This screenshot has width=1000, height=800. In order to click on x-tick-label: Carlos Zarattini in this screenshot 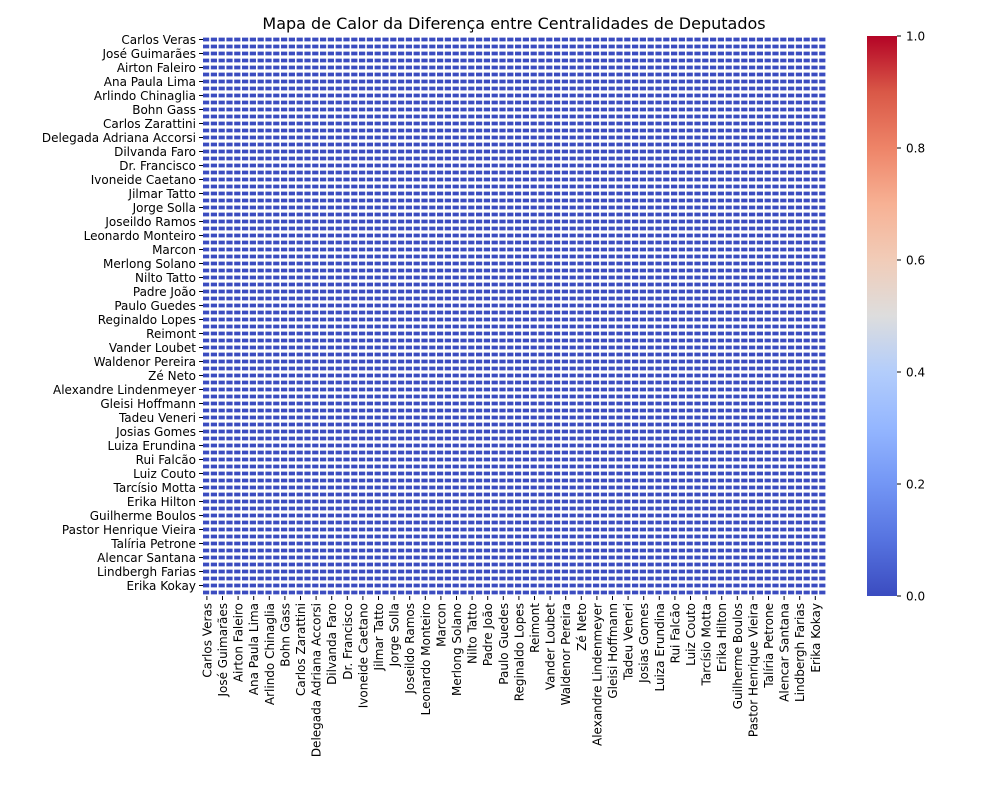, I will do `click(301, 649)`.